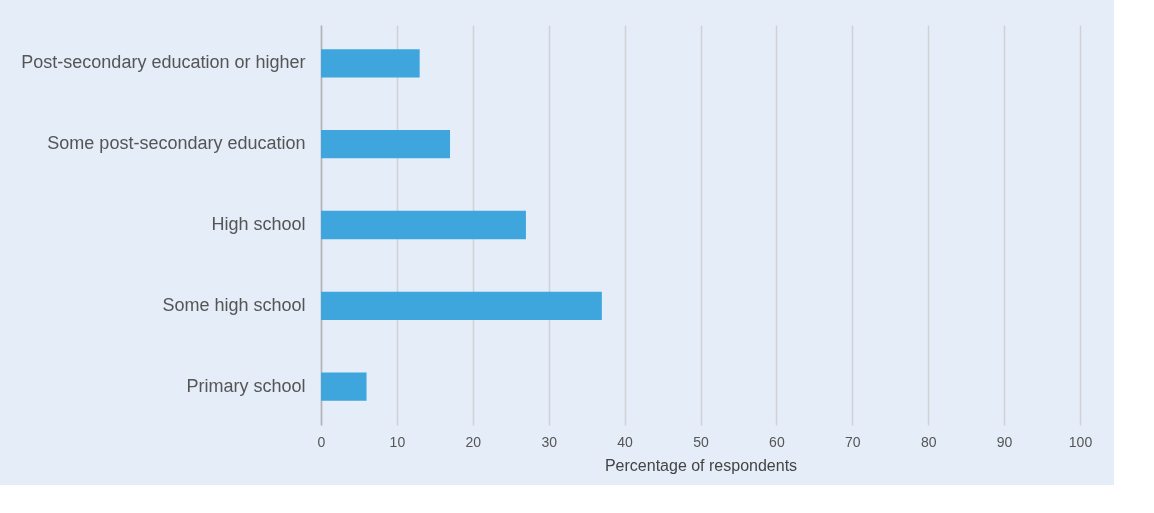 Image resolution: width=1154 pixels, height=513 pixels. Describe the element at coordinates (234, 304) in the screenshot. I see `y-tick-label: Some high school` at that location.